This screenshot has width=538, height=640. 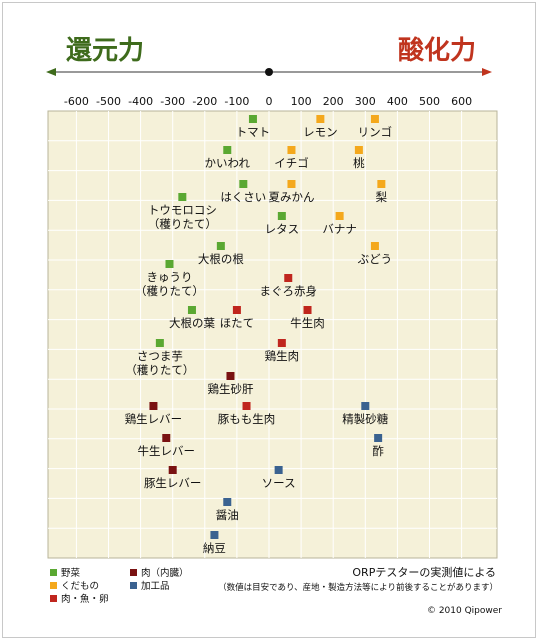 I want to click on data-point-label: ぶどう, so click(x=375, y=259).